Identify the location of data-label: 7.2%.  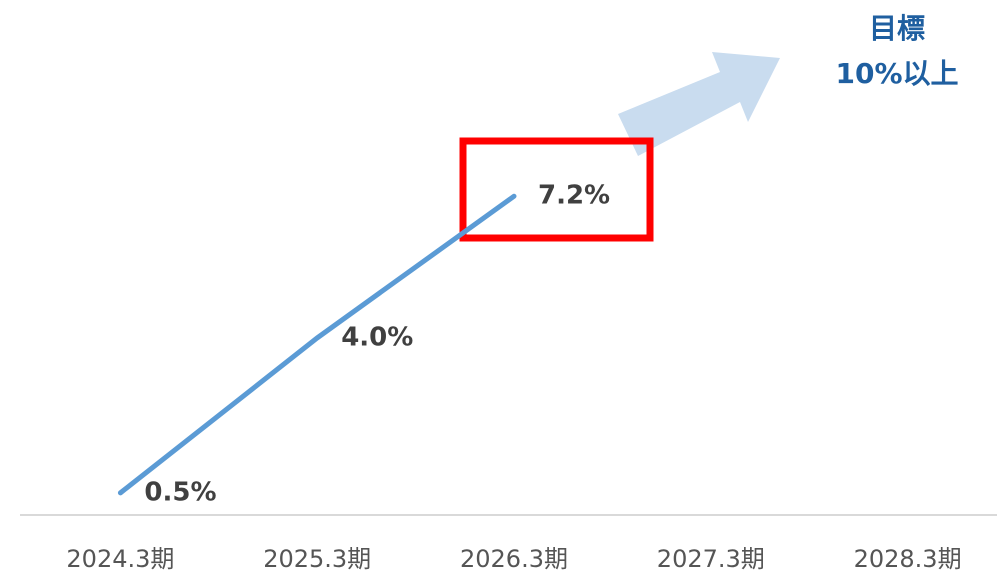
(574, 196).